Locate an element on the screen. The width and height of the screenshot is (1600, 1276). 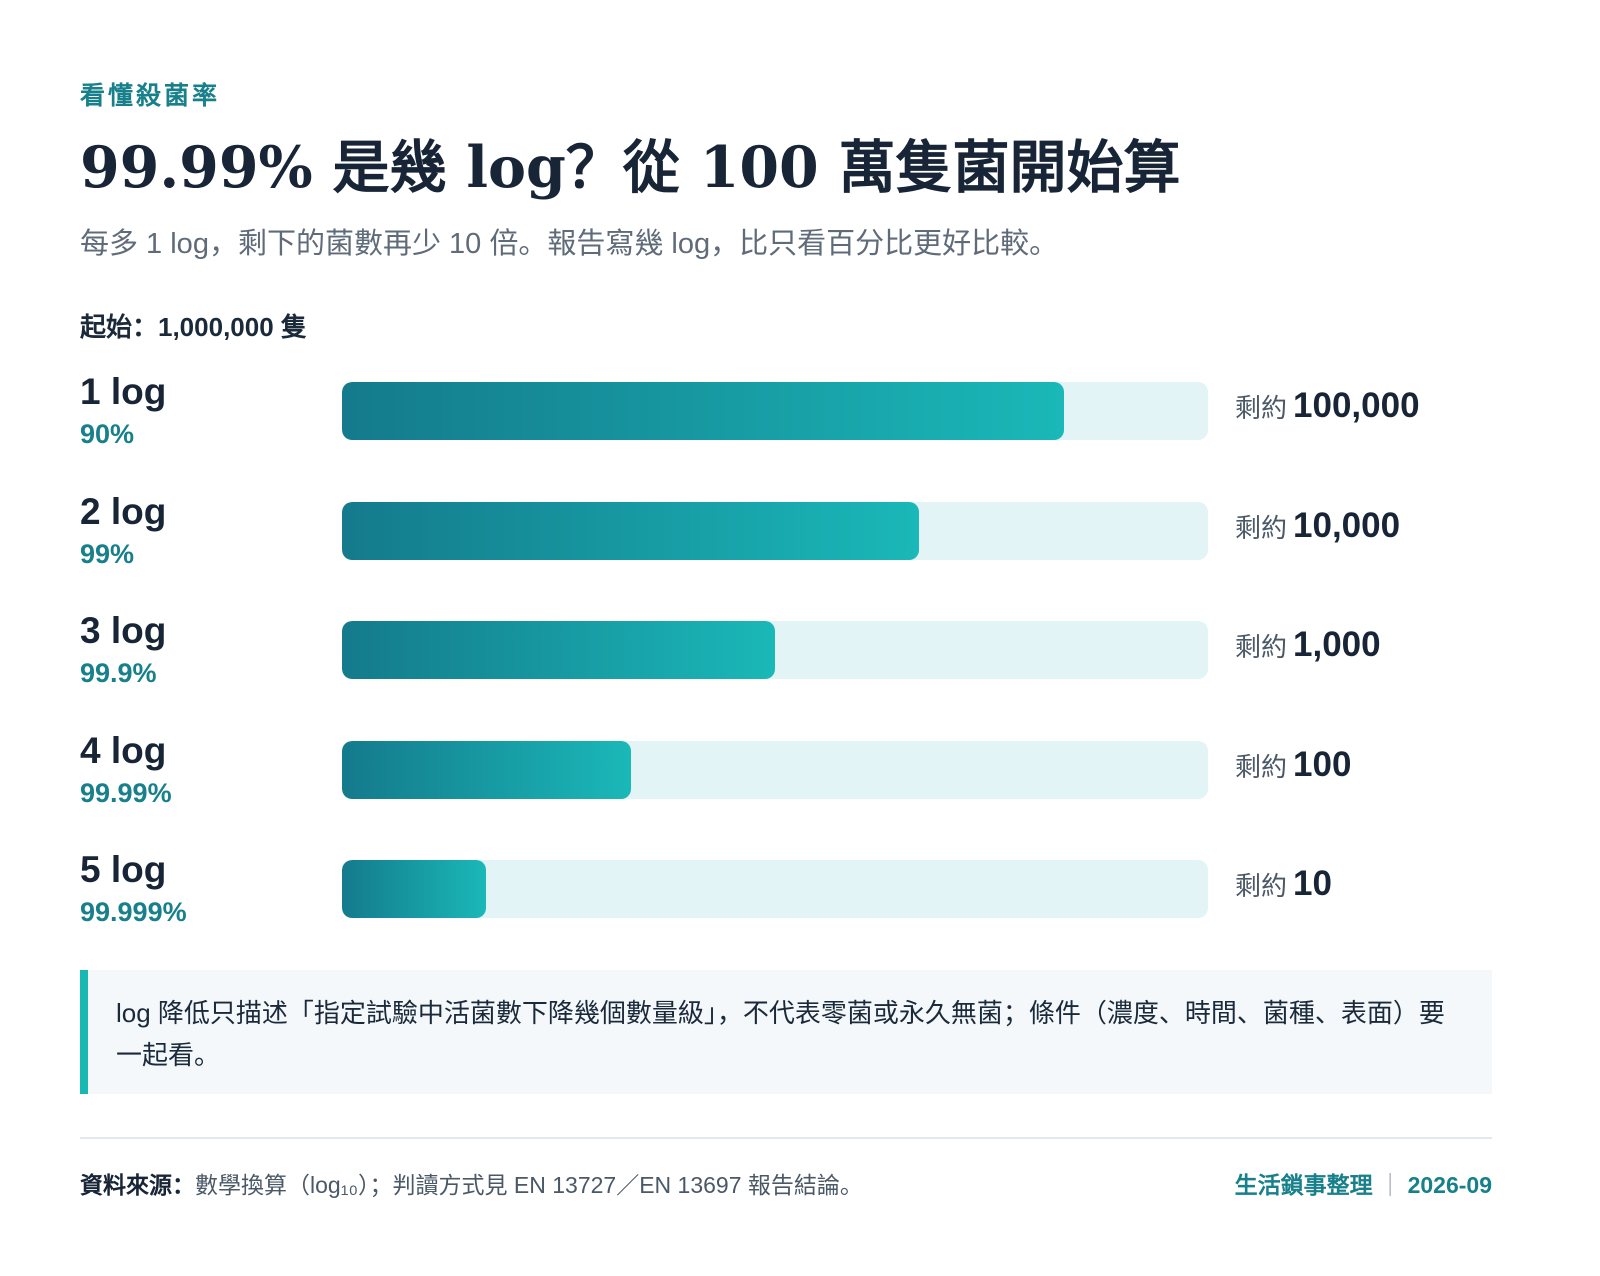
bar-row: 4 log 99.99% 剩約 100 is located at coordinates (804, 787).